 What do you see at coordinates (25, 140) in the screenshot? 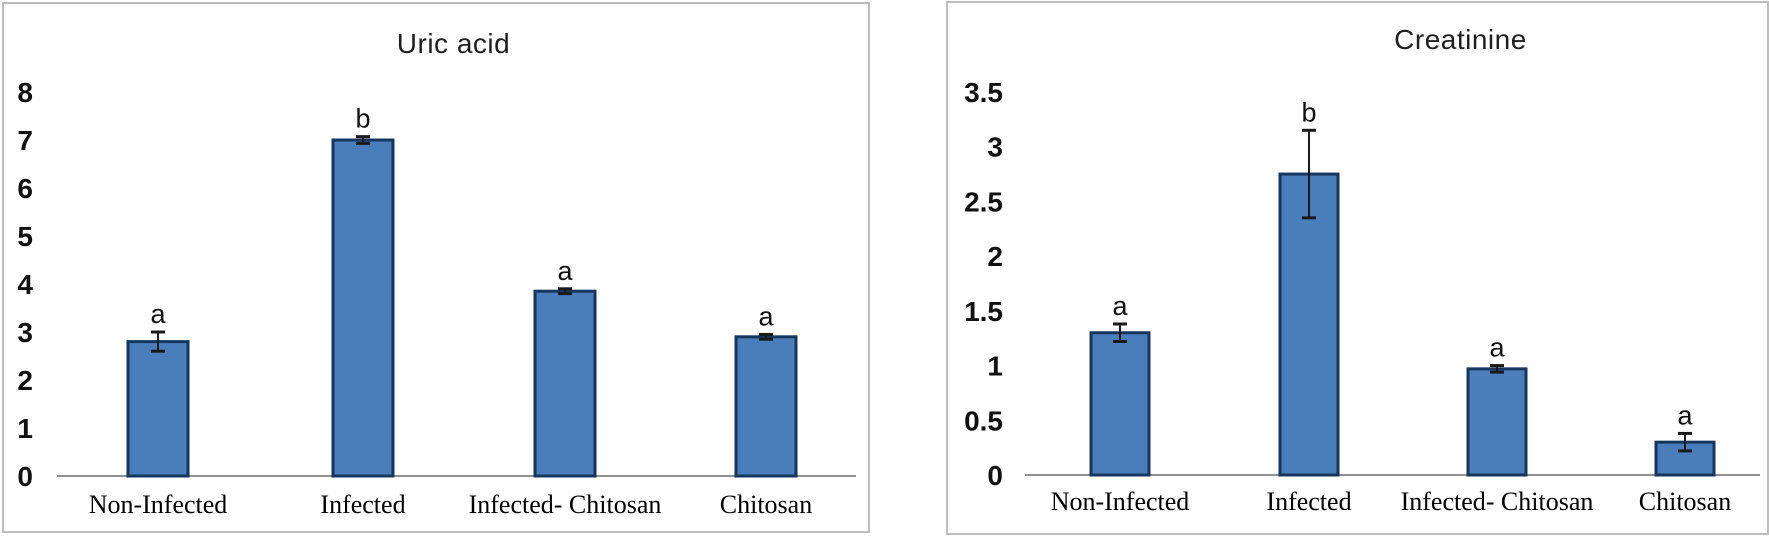
I see `y-tick-label: 7` at bounding box center [25, 140].